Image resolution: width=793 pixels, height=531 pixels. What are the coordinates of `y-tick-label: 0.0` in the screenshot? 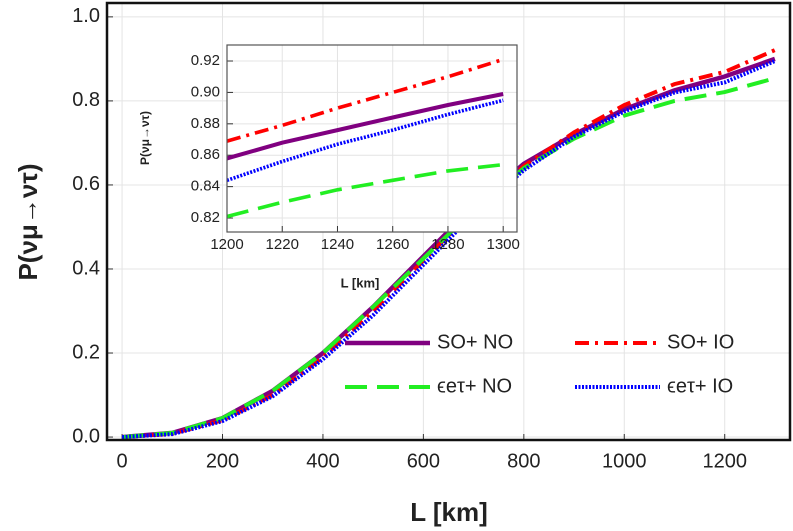 It's located at (86, 436).